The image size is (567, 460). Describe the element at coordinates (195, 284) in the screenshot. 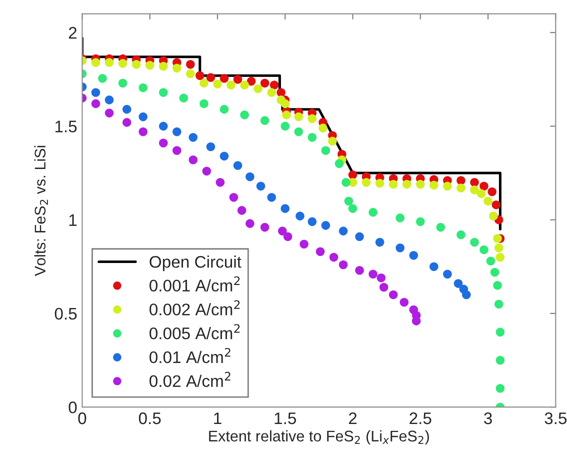

I see `legend-label: 0.001 A/cm$^{2}$` at that location.